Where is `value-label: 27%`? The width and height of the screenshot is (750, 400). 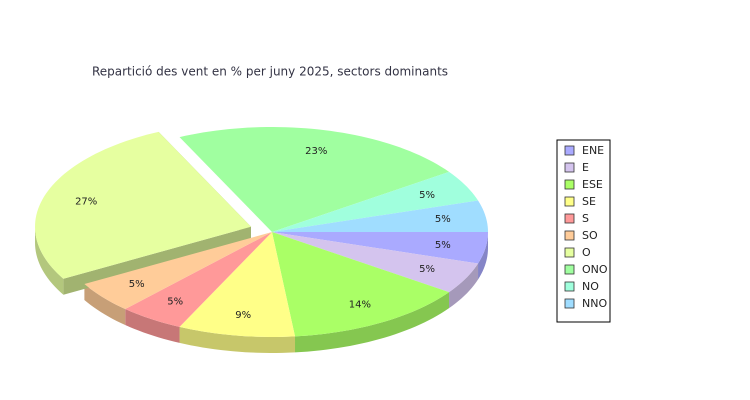
value-label: 27% is located at coordinates (86, 201).